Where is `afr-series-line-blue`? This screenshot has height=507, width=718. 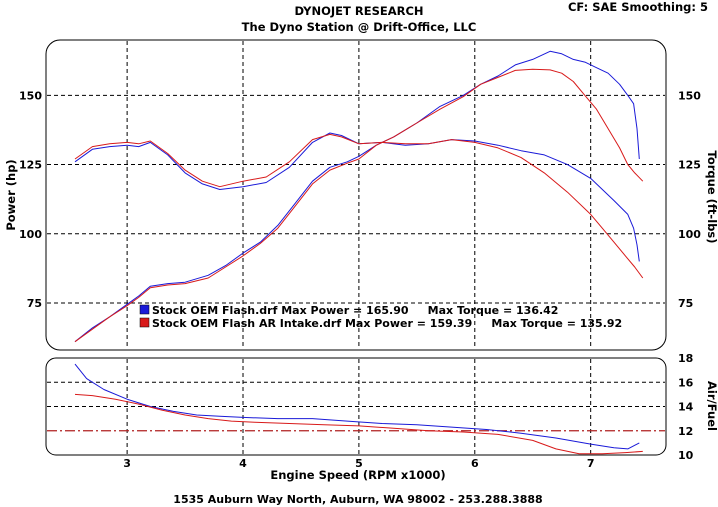 afr-series-line-blue is located at coordinates (357, 406).